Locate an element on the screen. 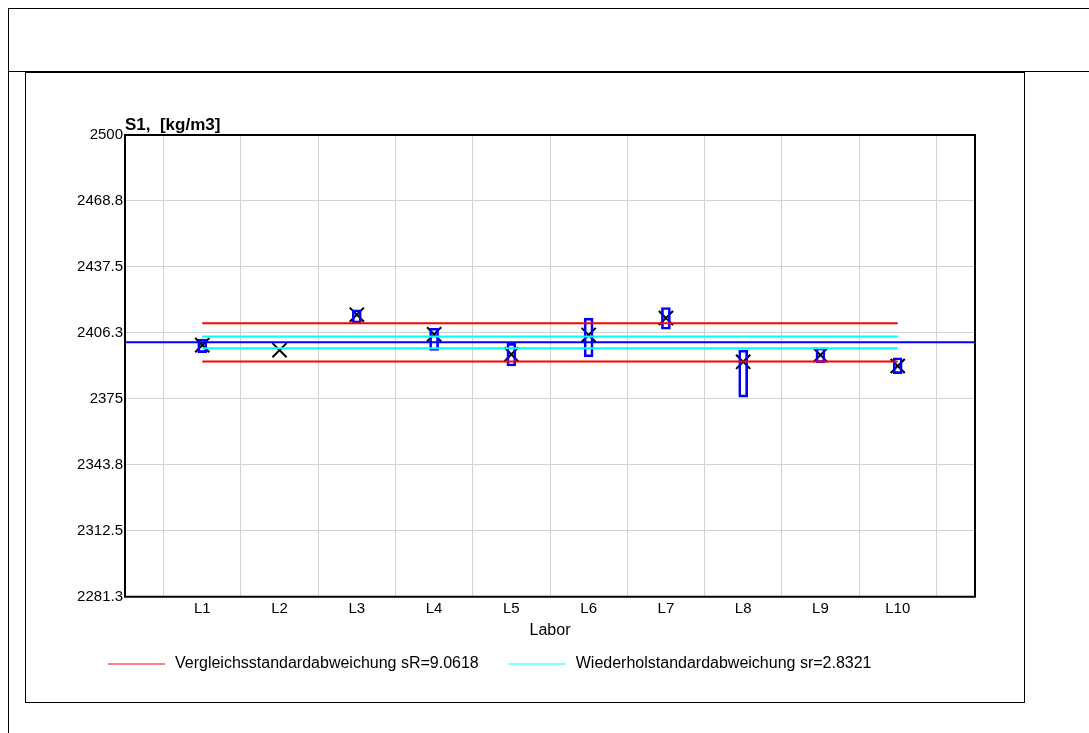 The width and height of the screenshot is (1089, 733). x-tick-label: L8 is located at coordinates (743, 607).